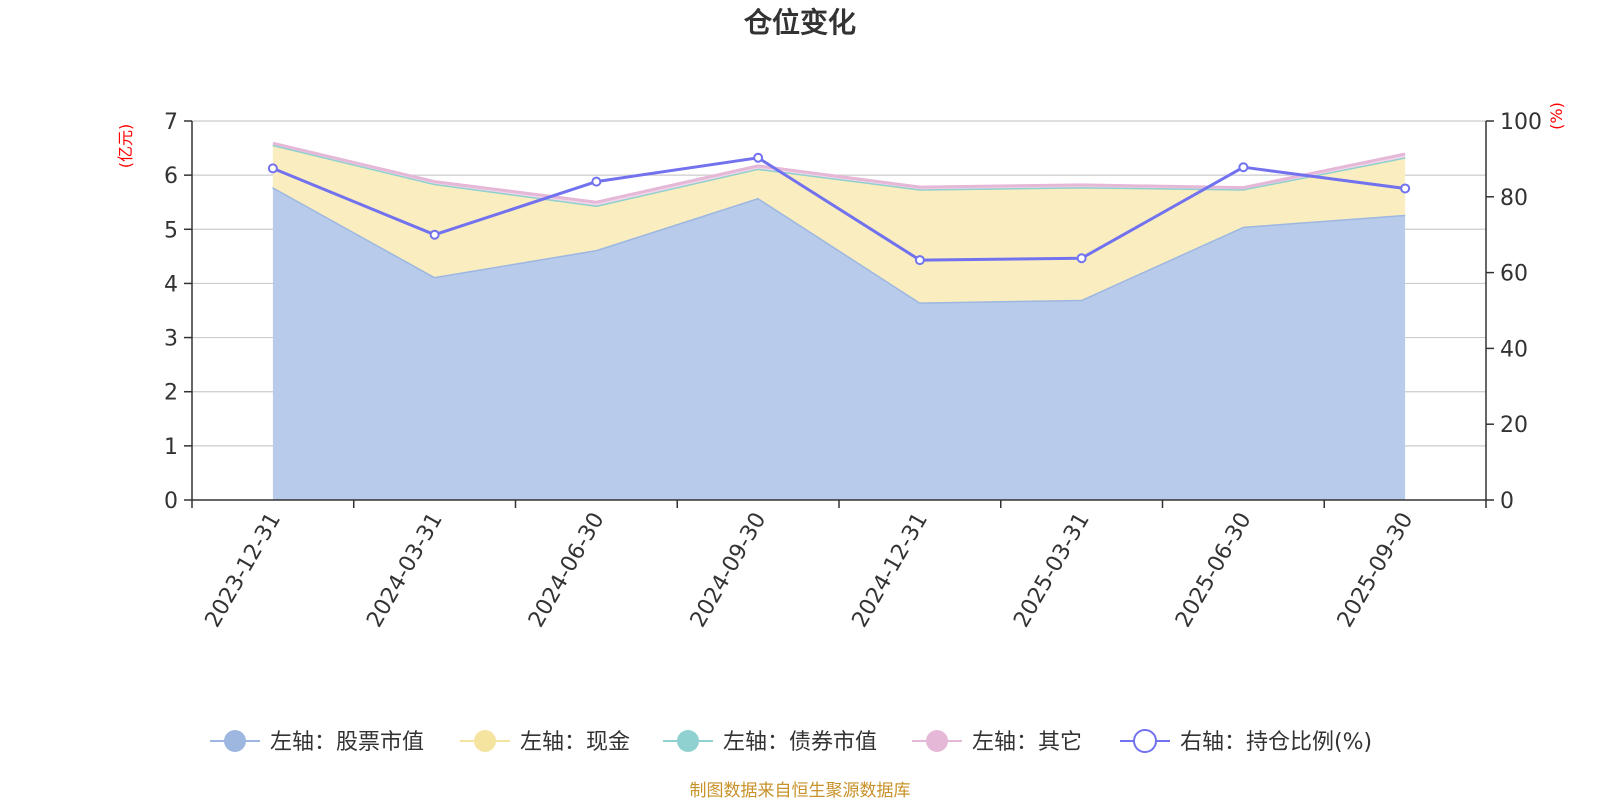 This screenshot has height=800, width=1600. Describe the element at coordinates (1376, 570) in the screenshot. I see `x-tick-label: 2025-09-30` at that location.